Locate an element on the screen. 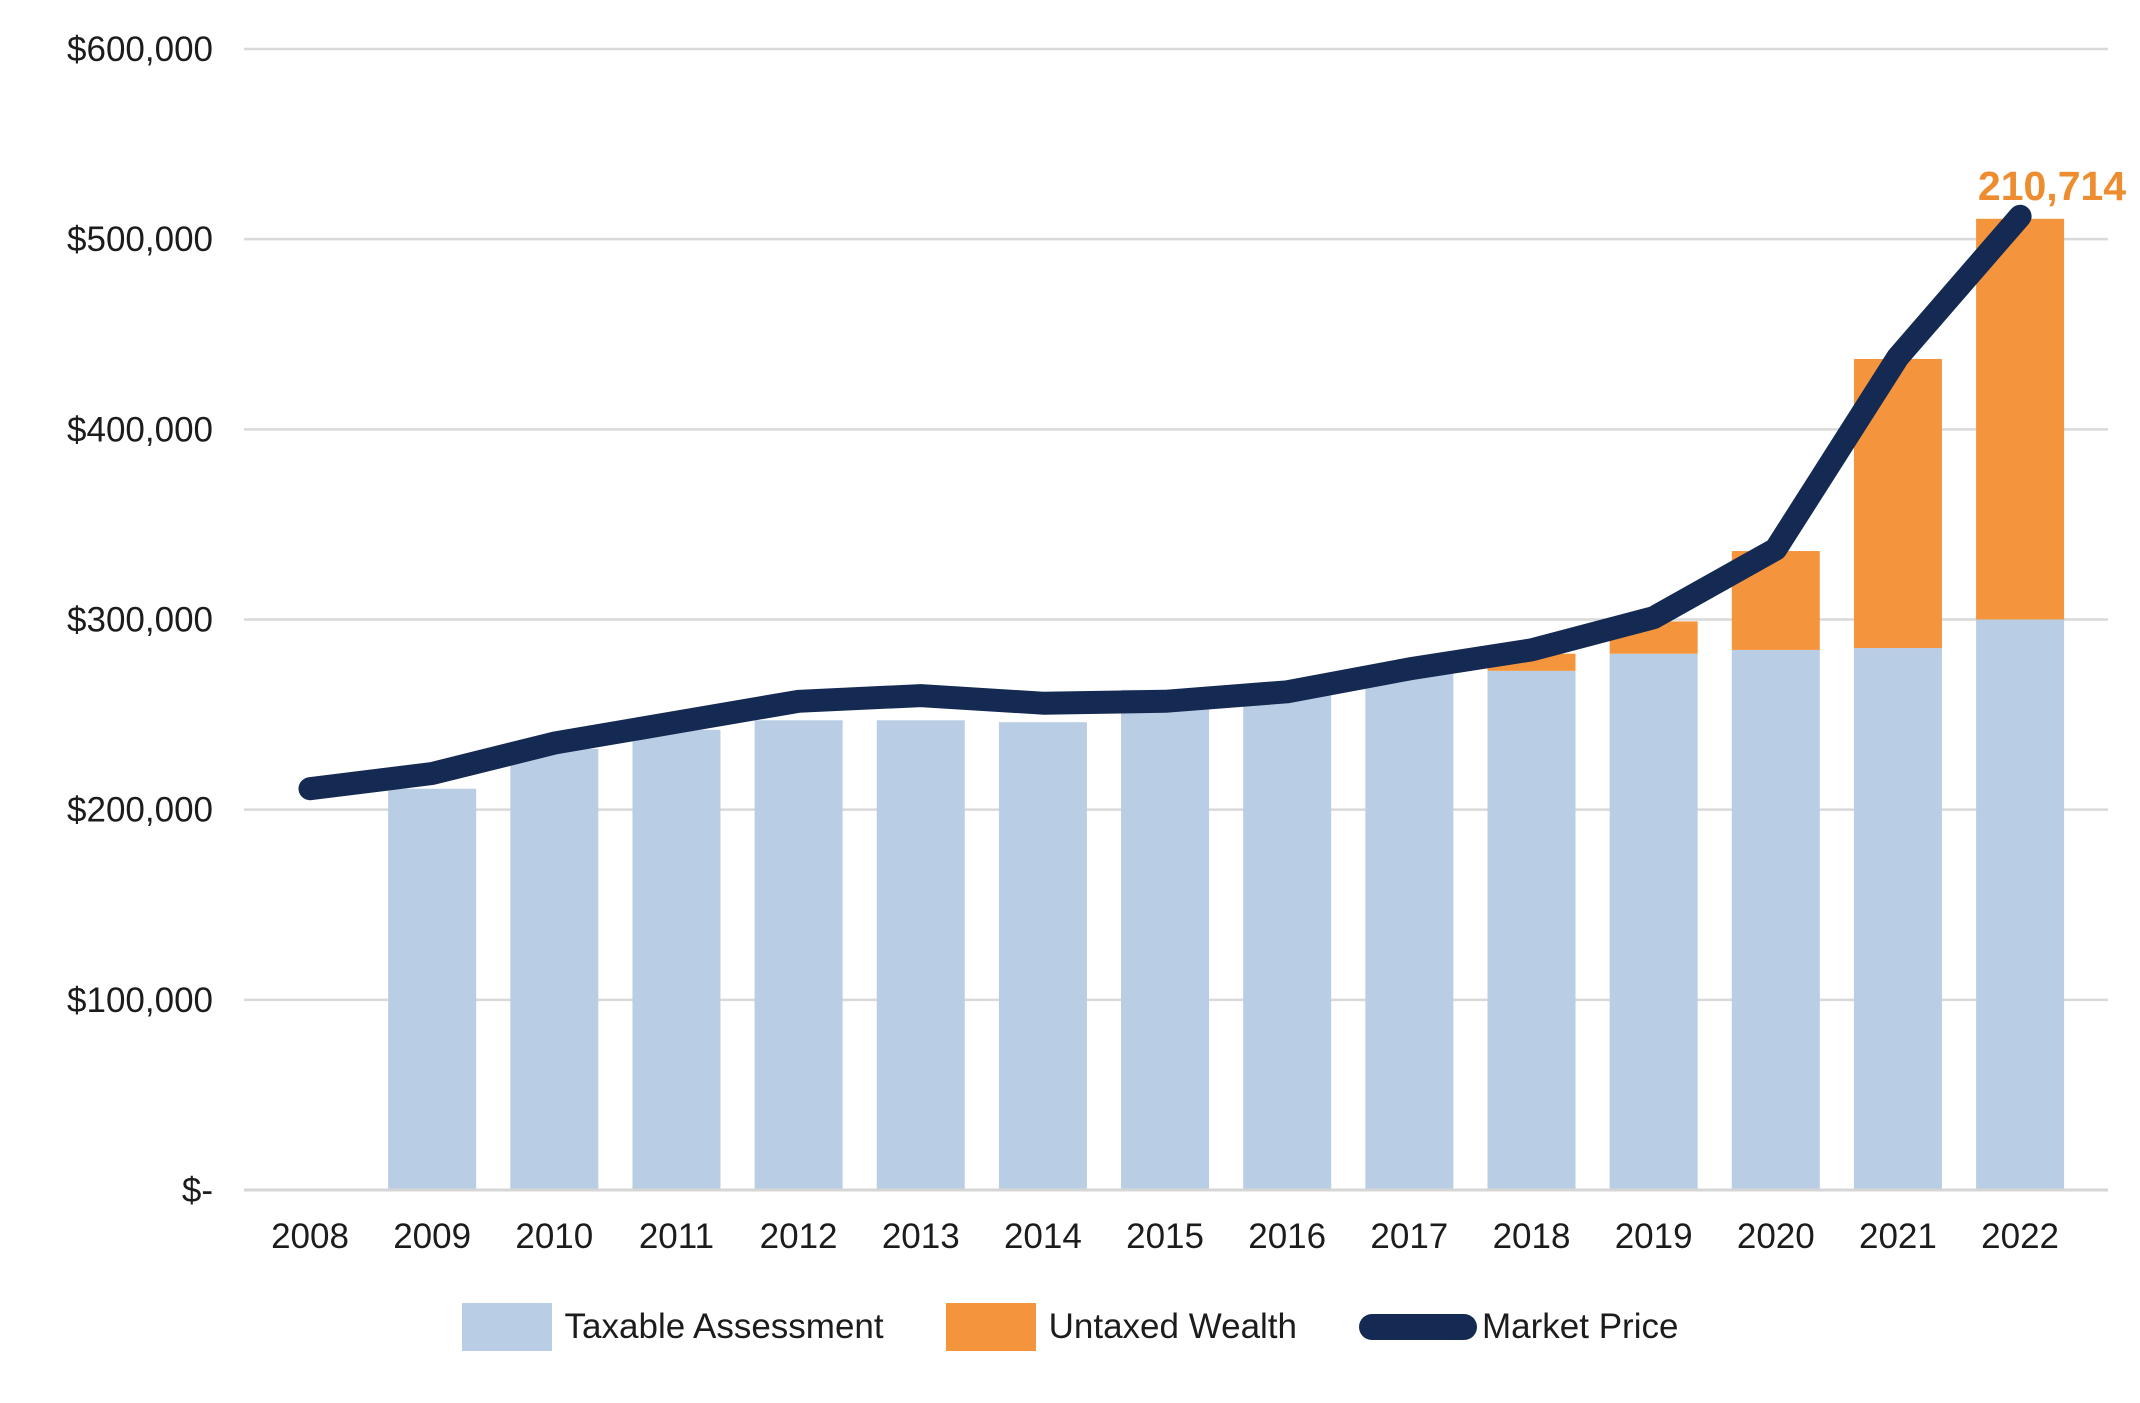  x-axis-tick-label-2019: 2019 is located at coordinates (1654, 1236).